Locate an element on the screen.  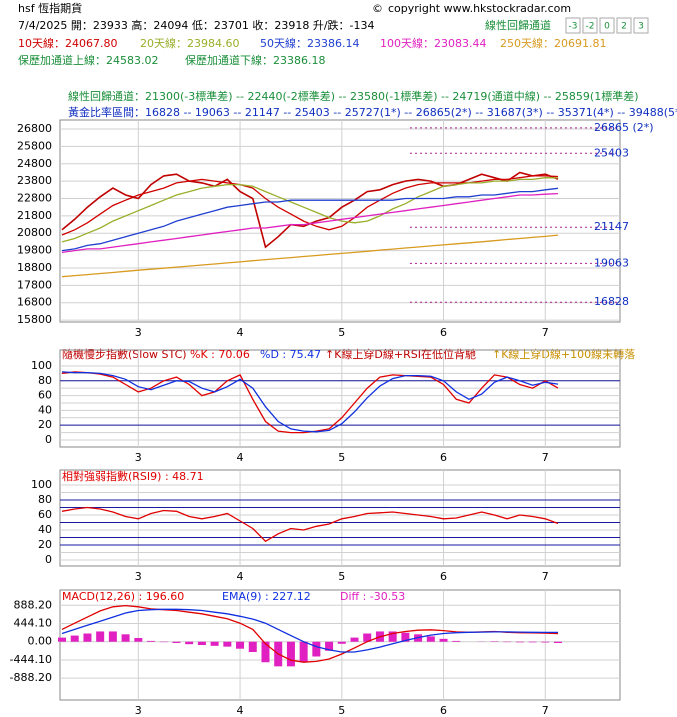
legend-entry: %K : 70.06 is located at coordinates (220, 354).